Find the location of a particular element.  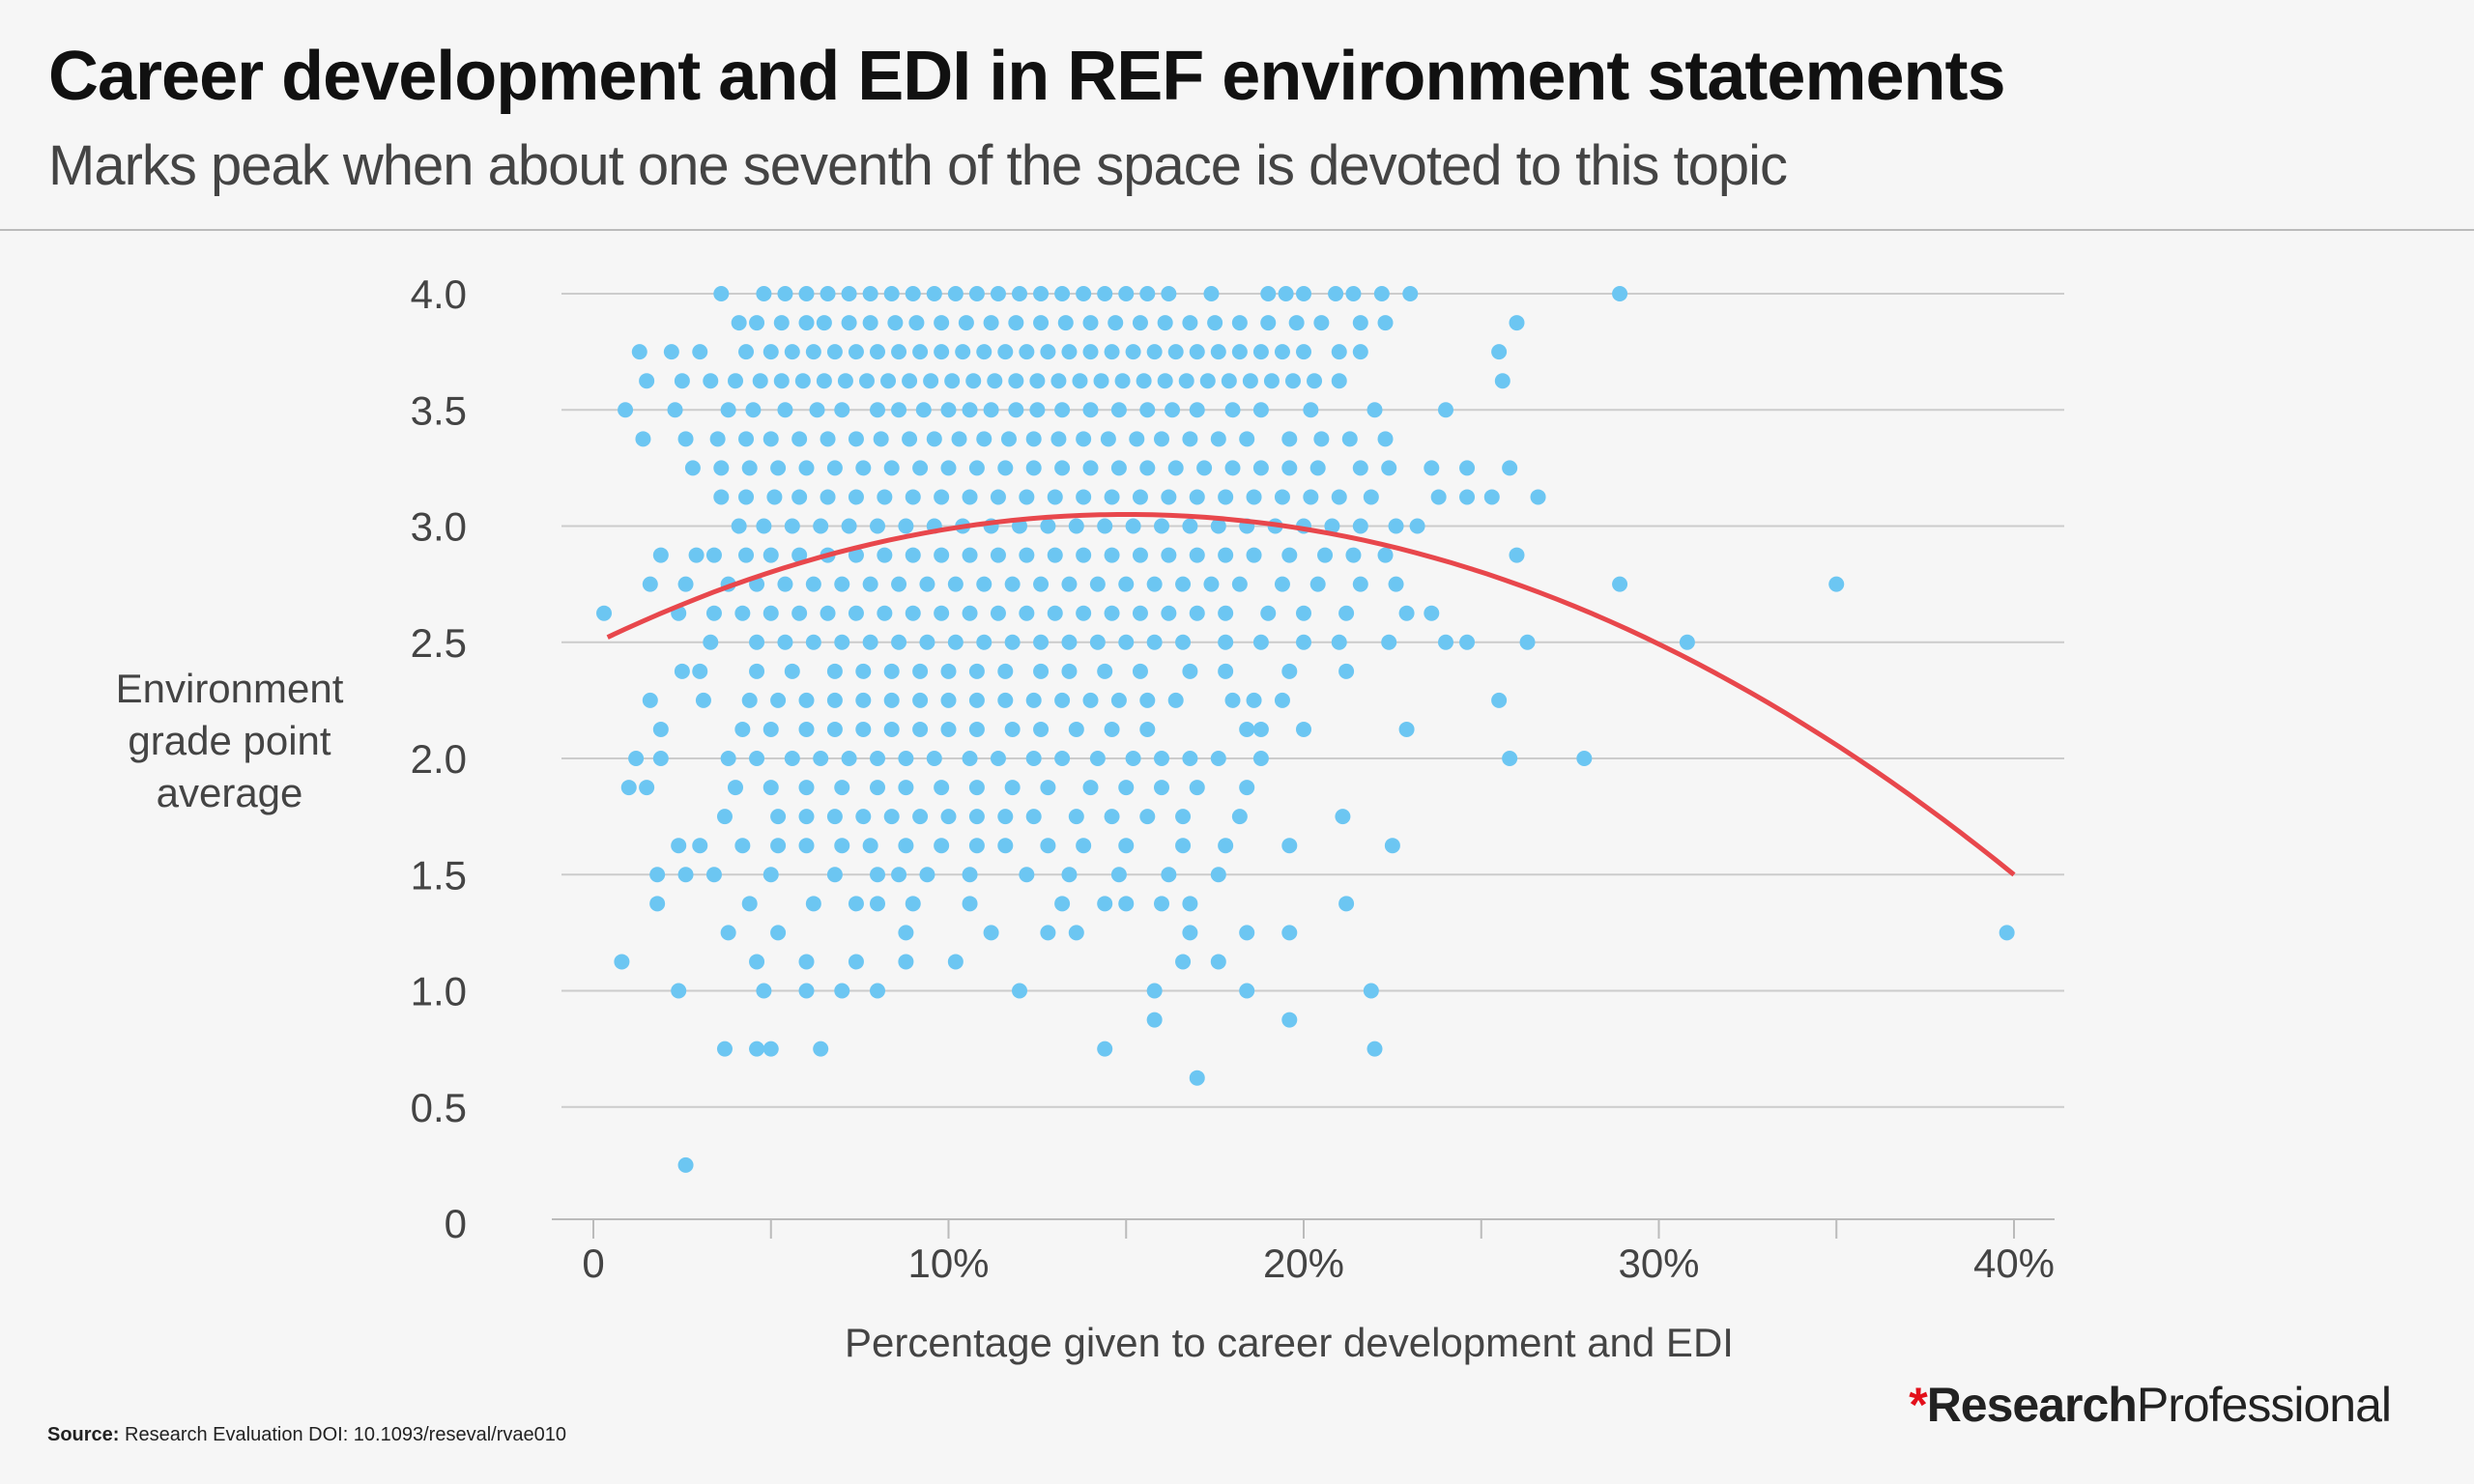

y-label-line: Environment is located at coordinates (230, 689).